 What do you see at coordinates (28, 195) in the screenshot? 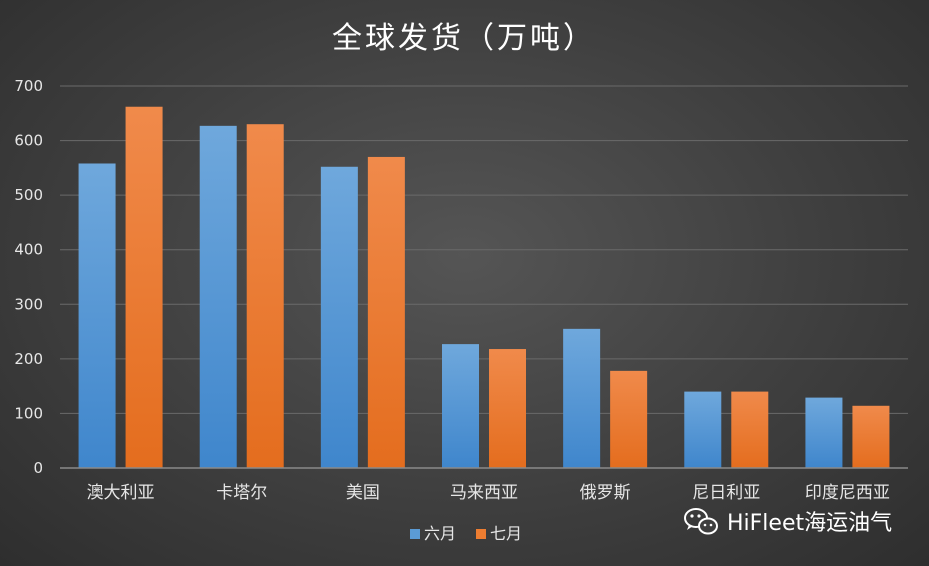
I see `y-tick-label: 500` at bounding box center [28, 195].